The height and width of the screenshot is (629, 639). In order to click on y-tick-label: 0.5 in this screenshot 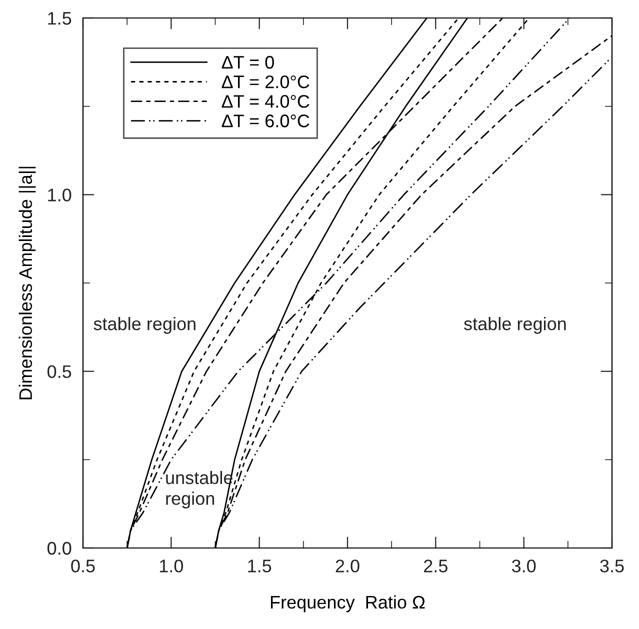, I will do `click(59, 371)`.